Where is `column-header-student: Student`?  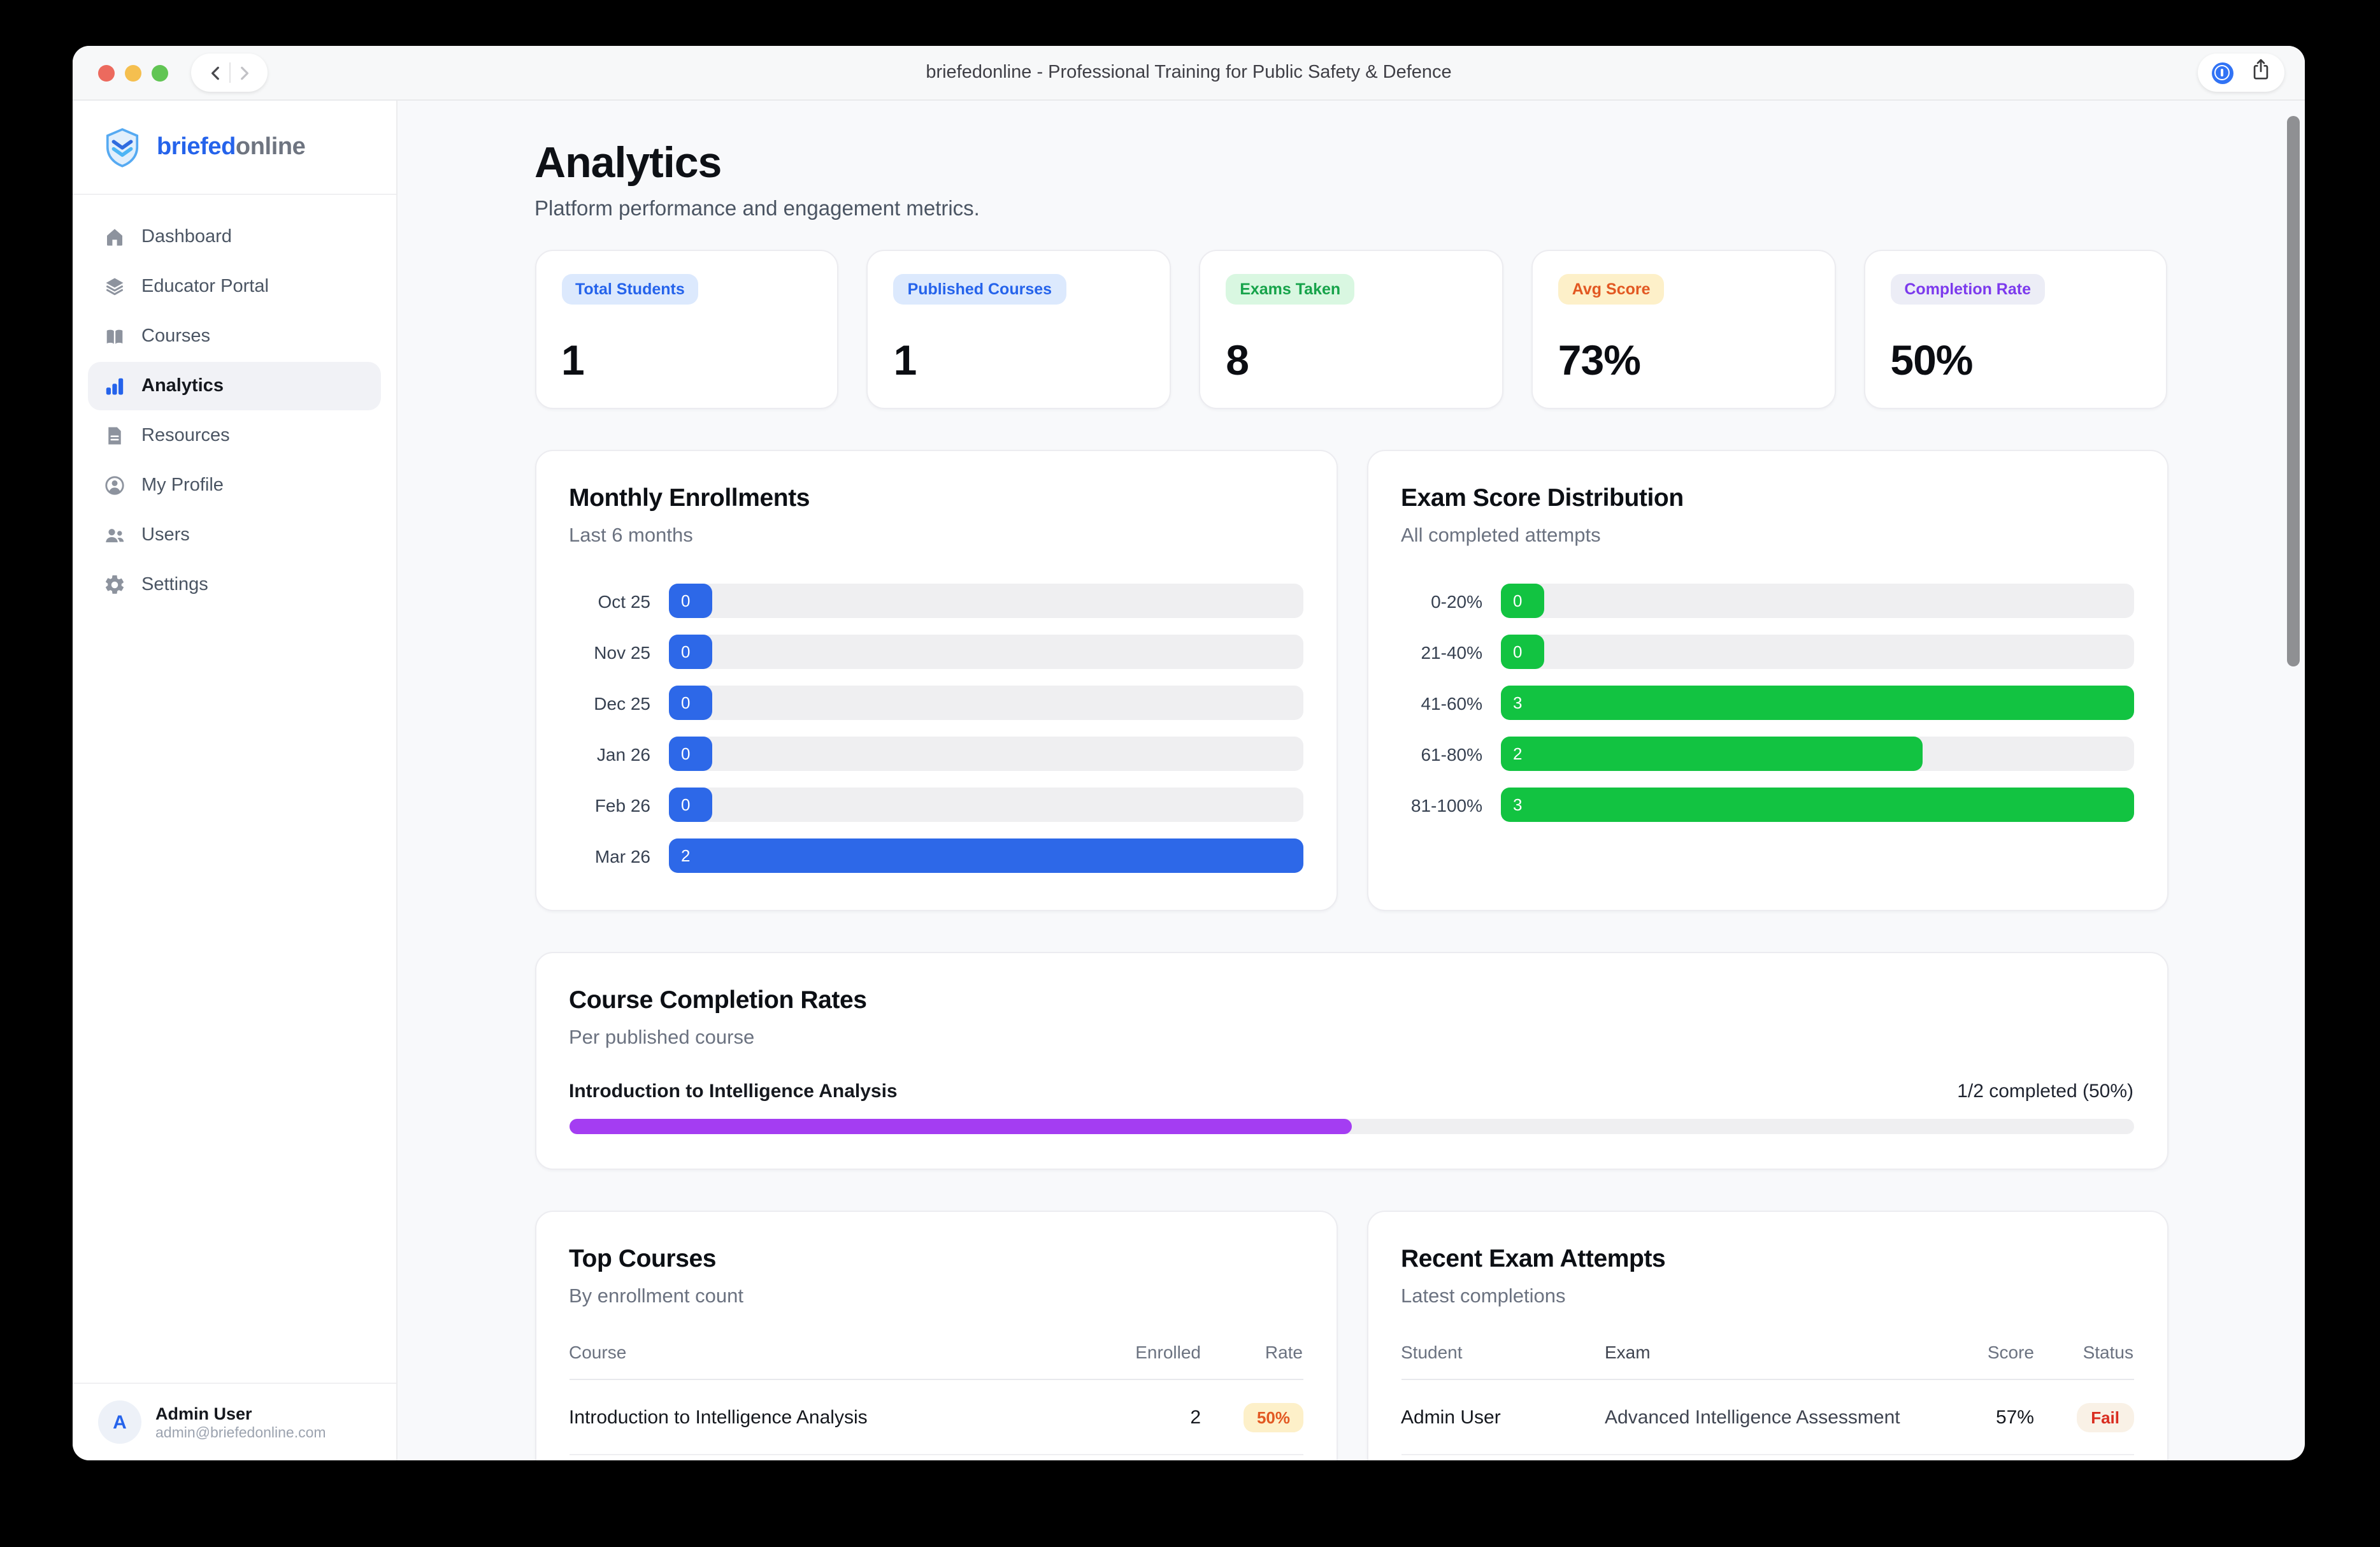 column-header-student: Student is located at coordinates (1432, 1352).